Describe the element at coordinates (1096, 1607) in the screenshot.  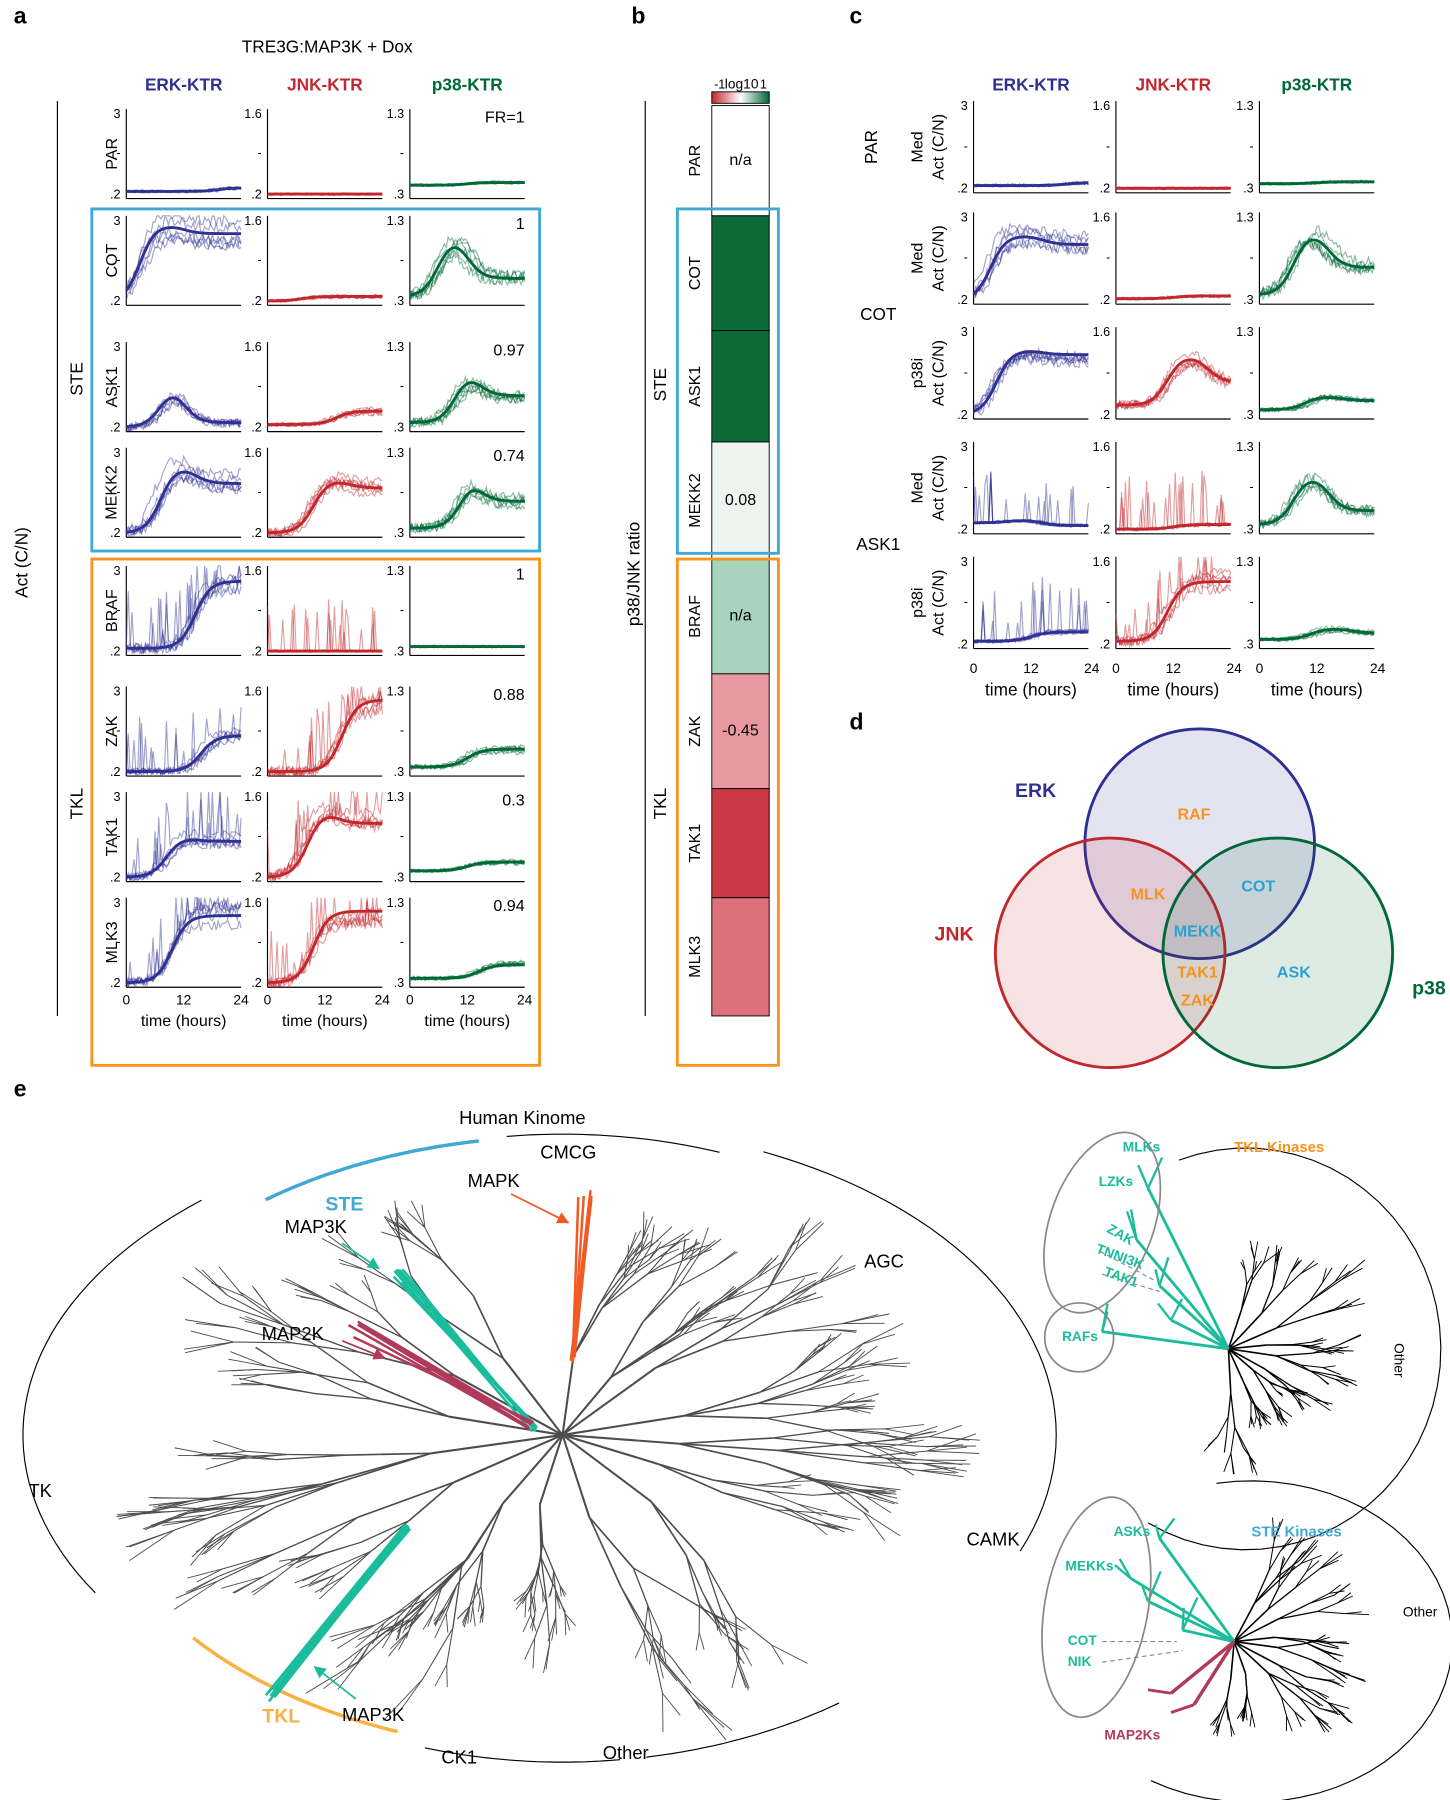
I see `inset-circle` at that location.